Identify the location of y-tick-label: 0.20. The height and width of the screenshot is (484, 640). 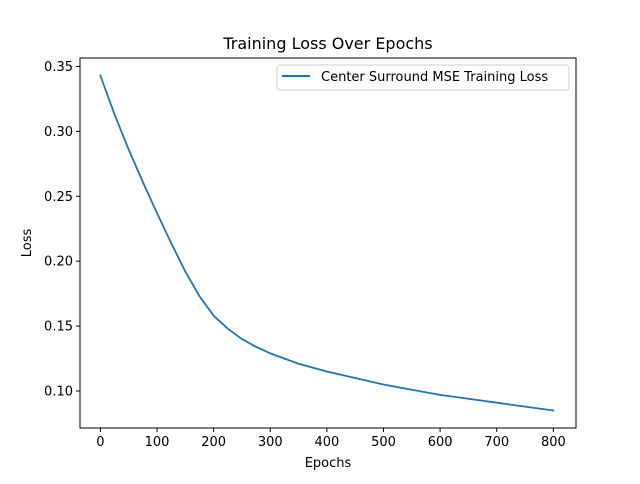
(58, 262).